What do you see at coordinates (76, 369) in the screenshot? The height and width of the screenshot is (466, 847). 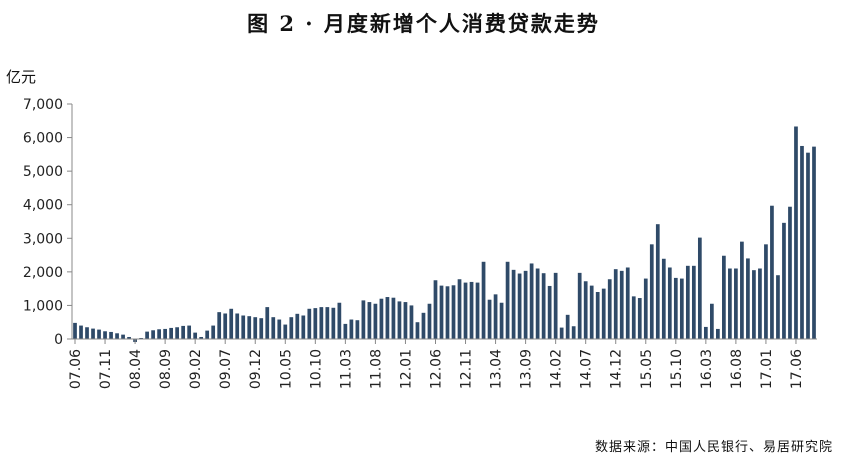 I see `x-tick-label: 07.06` at bounding box center [76, 369].